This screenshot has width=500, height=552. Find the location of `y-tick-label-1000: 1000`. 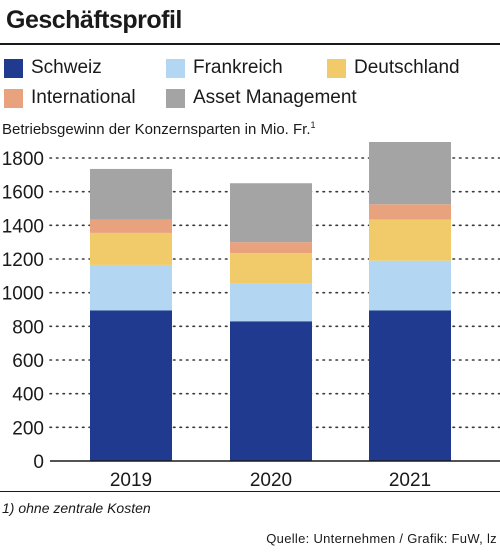

y-tick-label-1000: 1000 is located at coordinates (23, 294).